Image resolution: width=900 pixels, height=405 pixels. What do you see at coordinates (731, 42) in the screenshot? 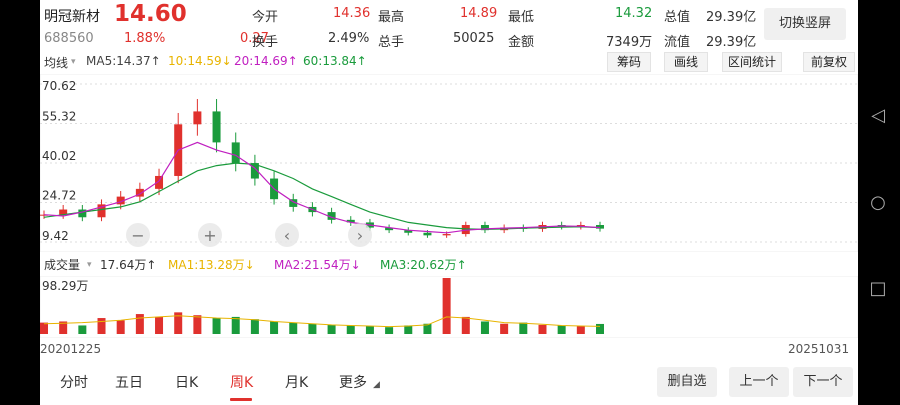
I see `float-value: 29.39亿` at bounding box center [731, 42].